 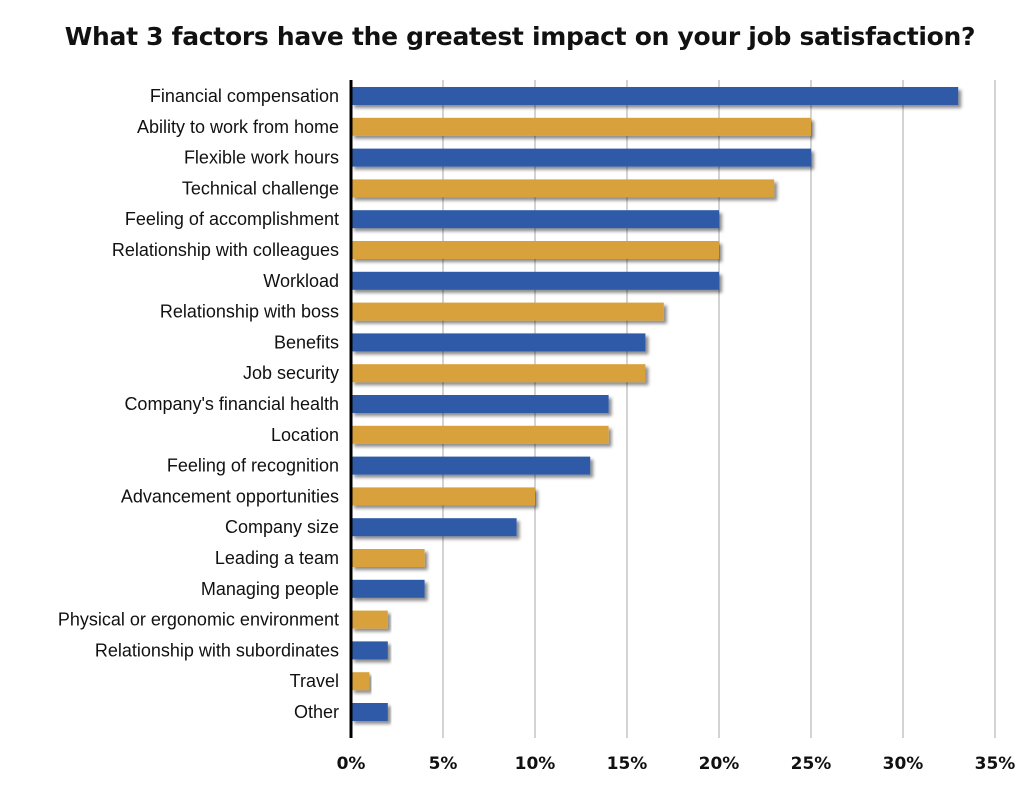 I want to click on x-tick-label: 10%, so click(x=535, y=764).